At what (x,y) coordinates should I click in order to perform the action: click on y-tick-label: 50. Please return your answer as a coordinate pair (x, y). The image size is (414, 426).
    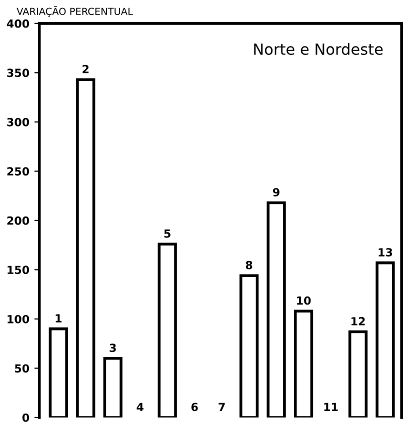
    Looking at the image, I should click on (22, 368).